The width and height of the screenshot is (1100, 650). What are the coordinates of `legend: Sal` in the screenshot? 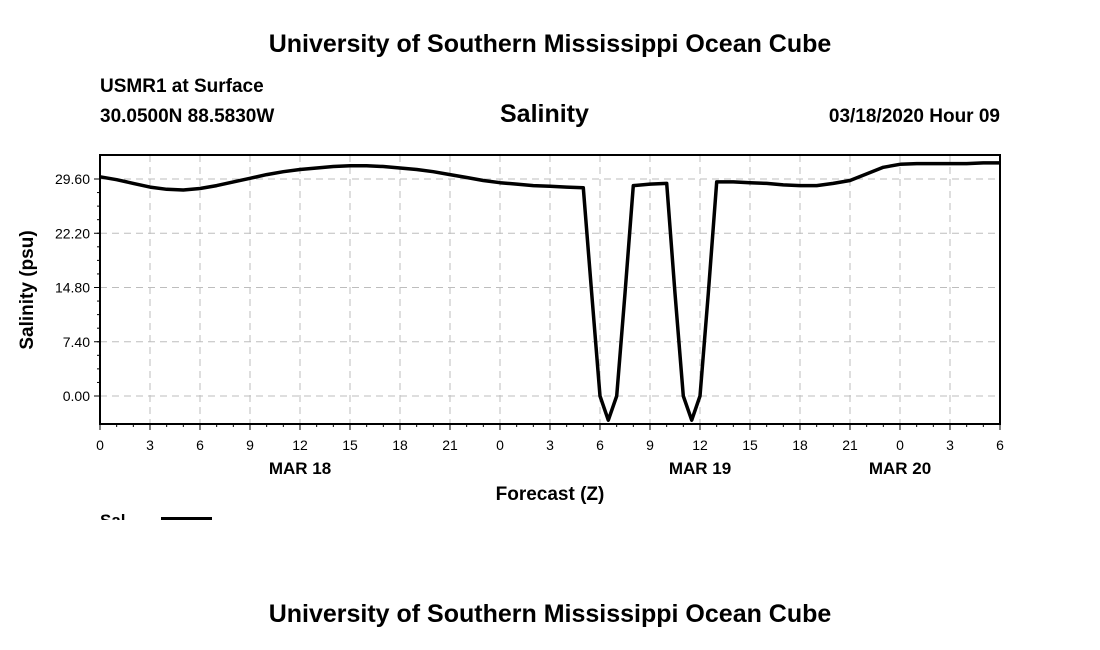 It's located at (156, 515).